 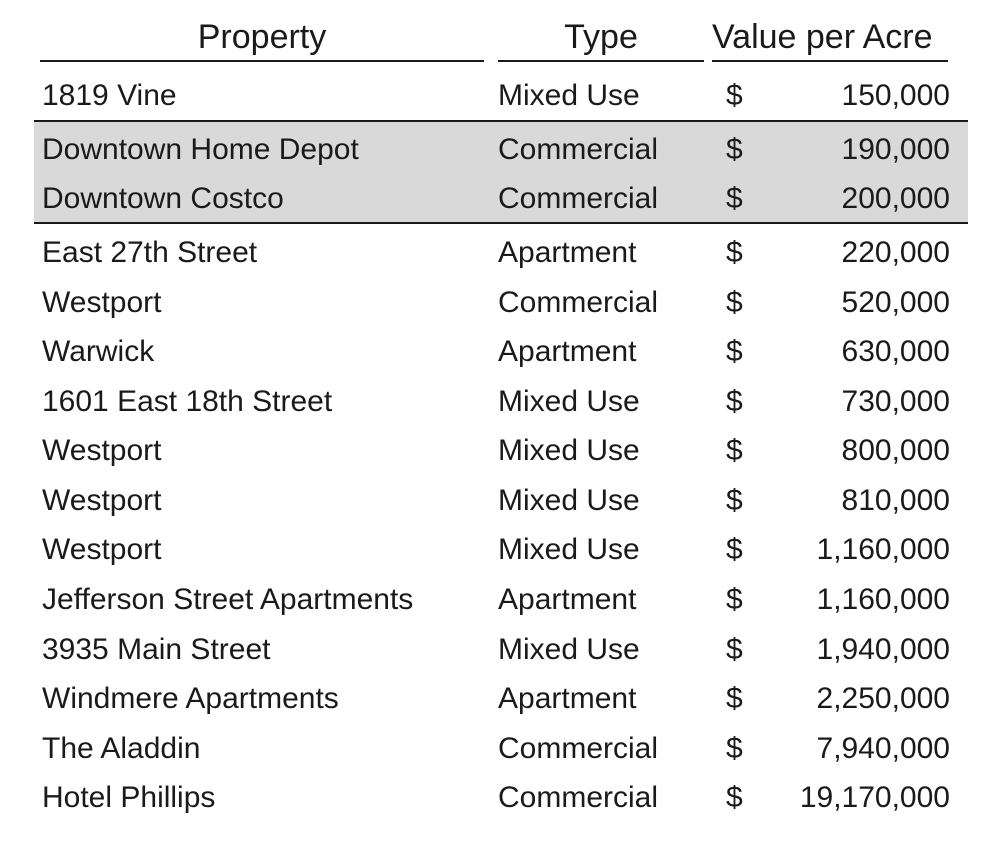 I want to click on table-row: The Aladdin Commercial $7,940,000, so click(x=500, y=749).